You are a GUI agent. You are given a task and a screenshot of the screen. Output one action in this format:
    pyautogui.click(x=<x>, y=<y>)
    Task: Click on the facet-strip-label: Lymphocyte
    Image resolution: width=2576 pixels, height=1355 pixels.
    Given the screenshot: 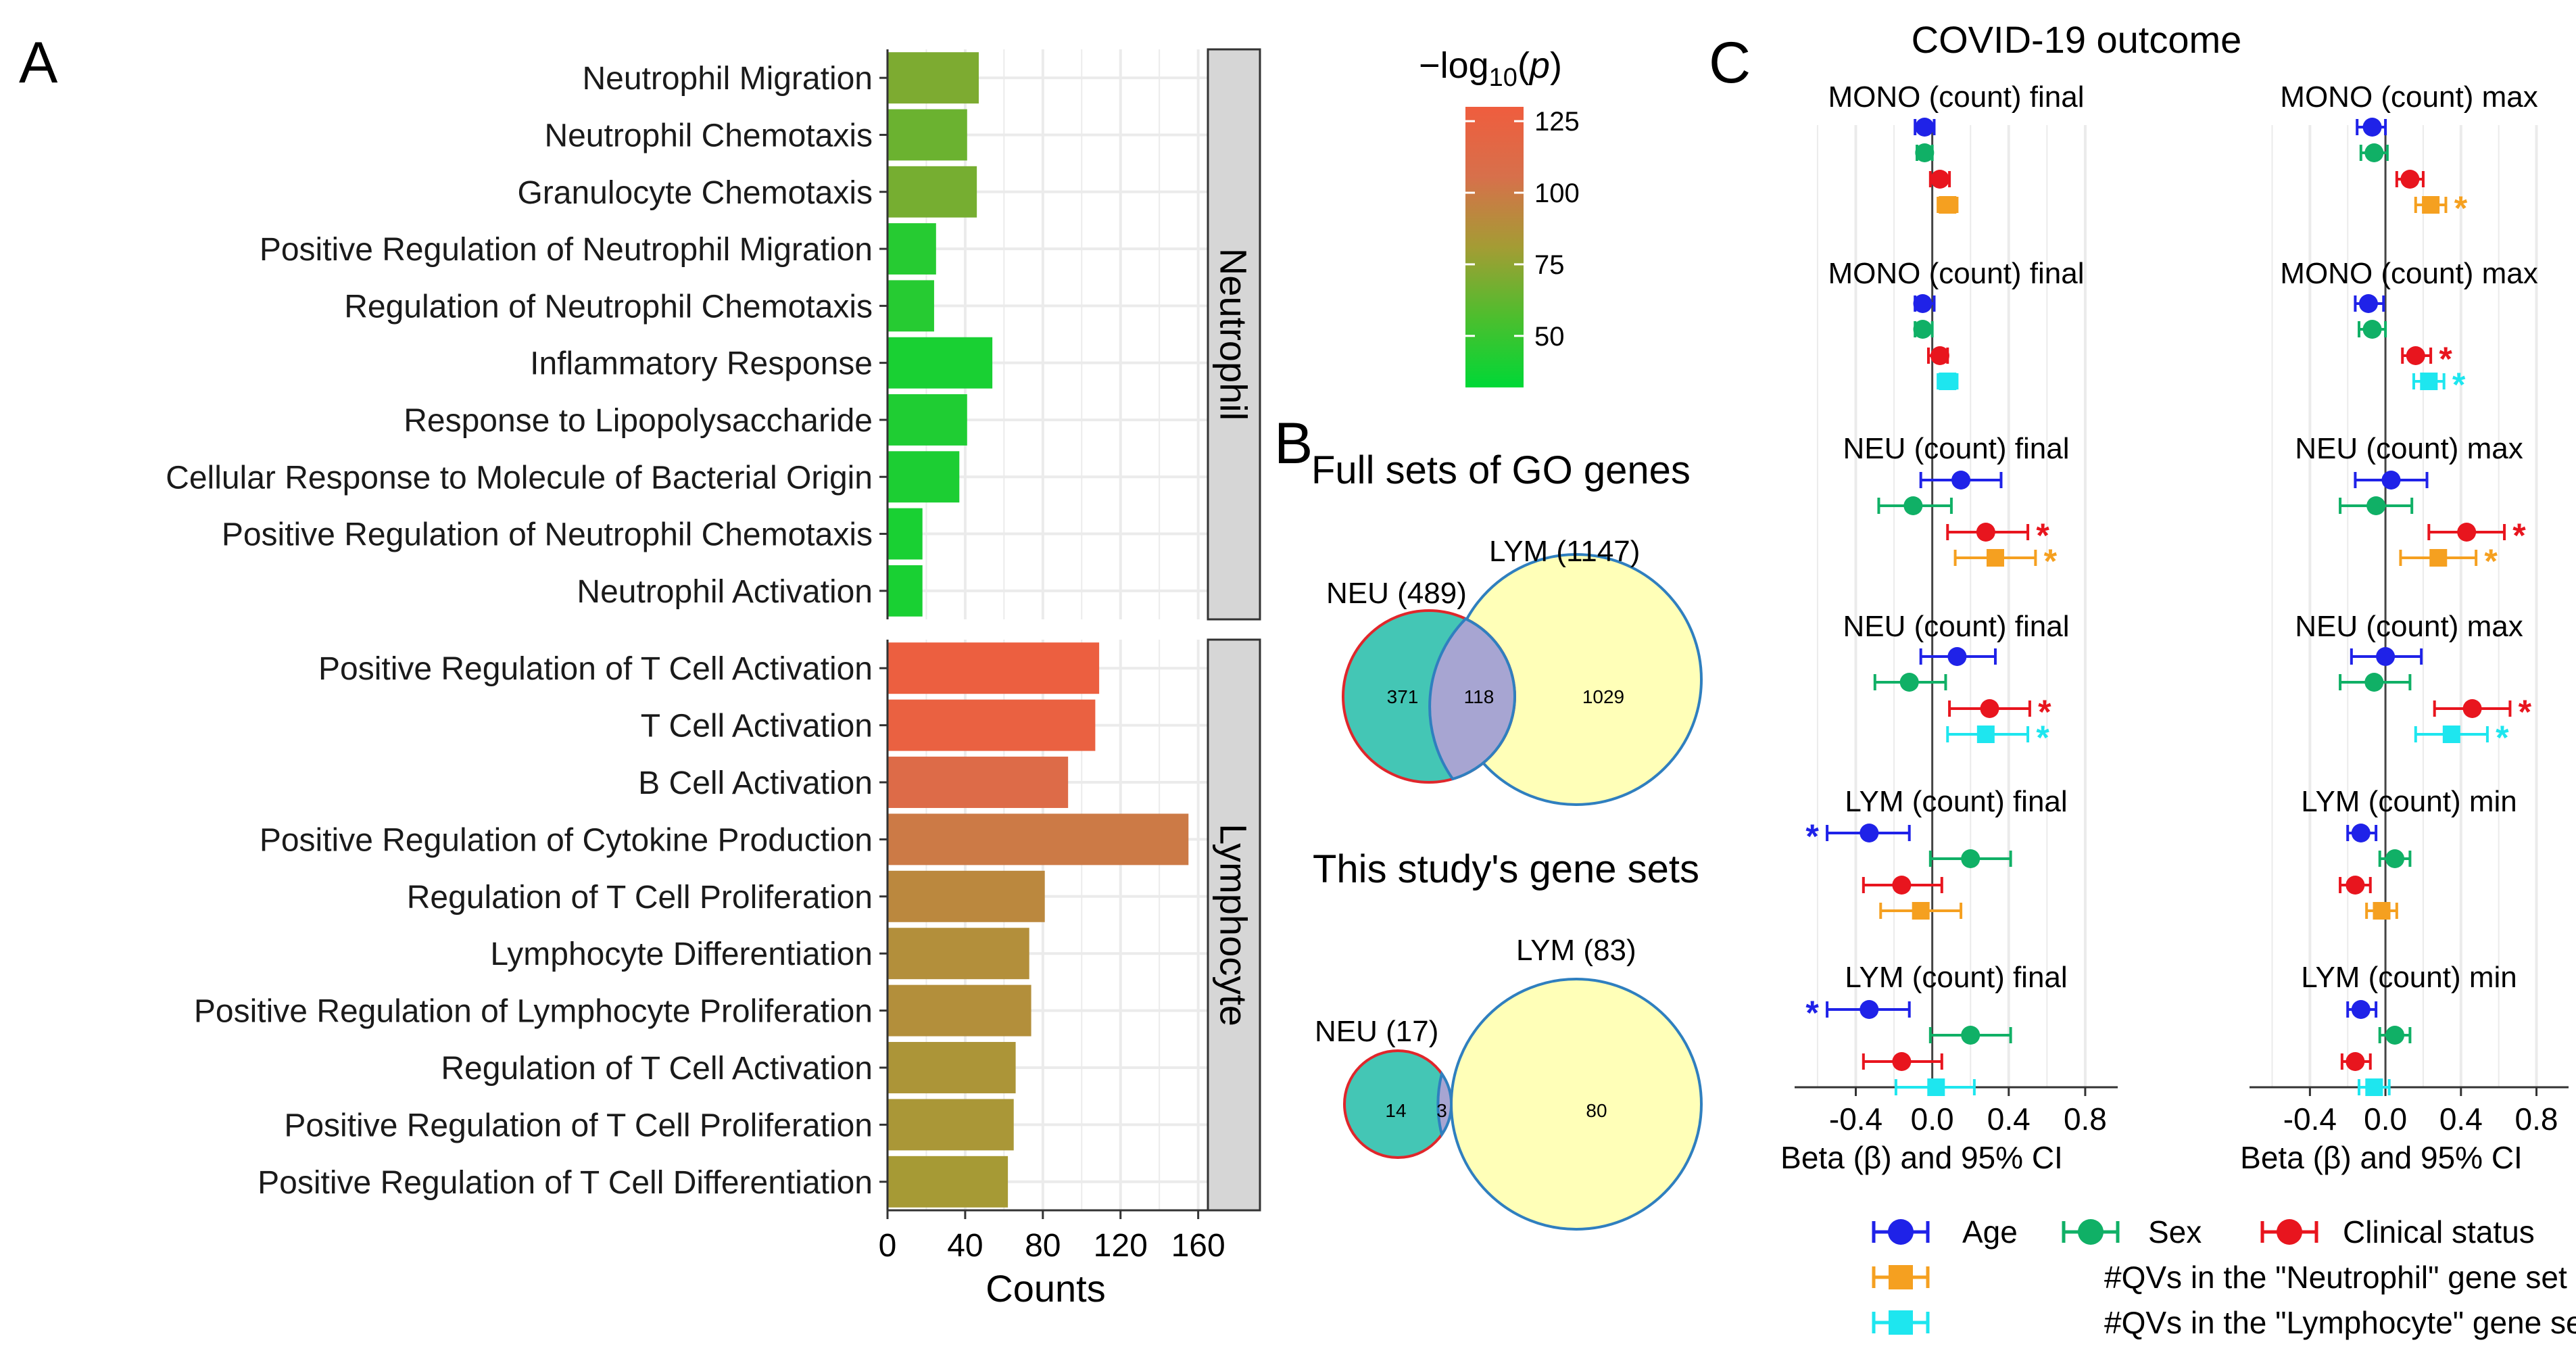 What is the action you would take?
    pyautogui.click(x=1234, y=925)
    